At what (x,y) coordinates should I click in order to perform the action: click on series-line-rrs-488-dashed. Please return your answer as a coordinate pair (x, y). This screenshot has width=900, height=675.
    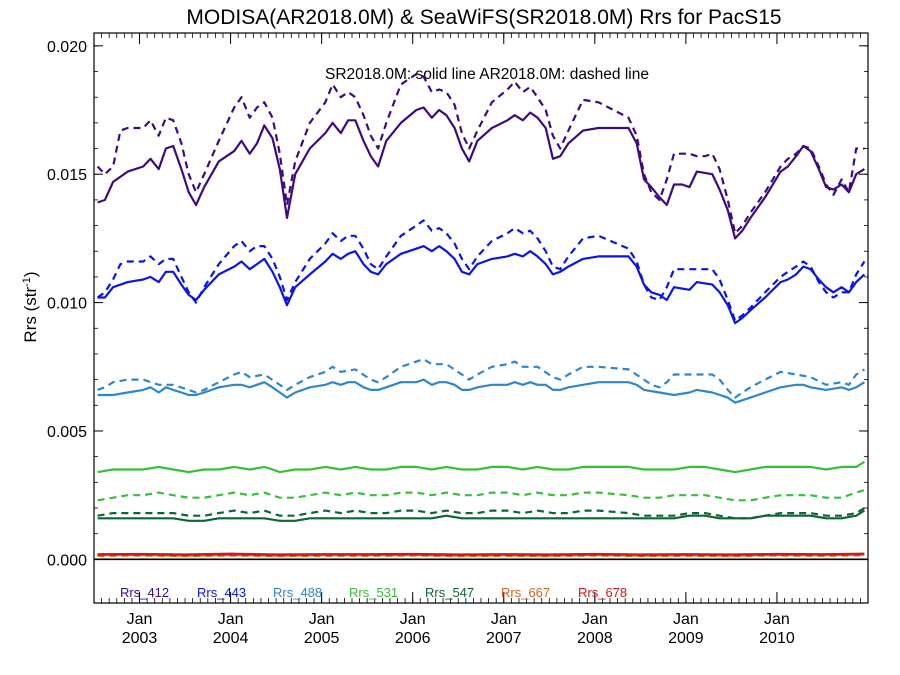
    Looking at the image, I should click on (481, 378).